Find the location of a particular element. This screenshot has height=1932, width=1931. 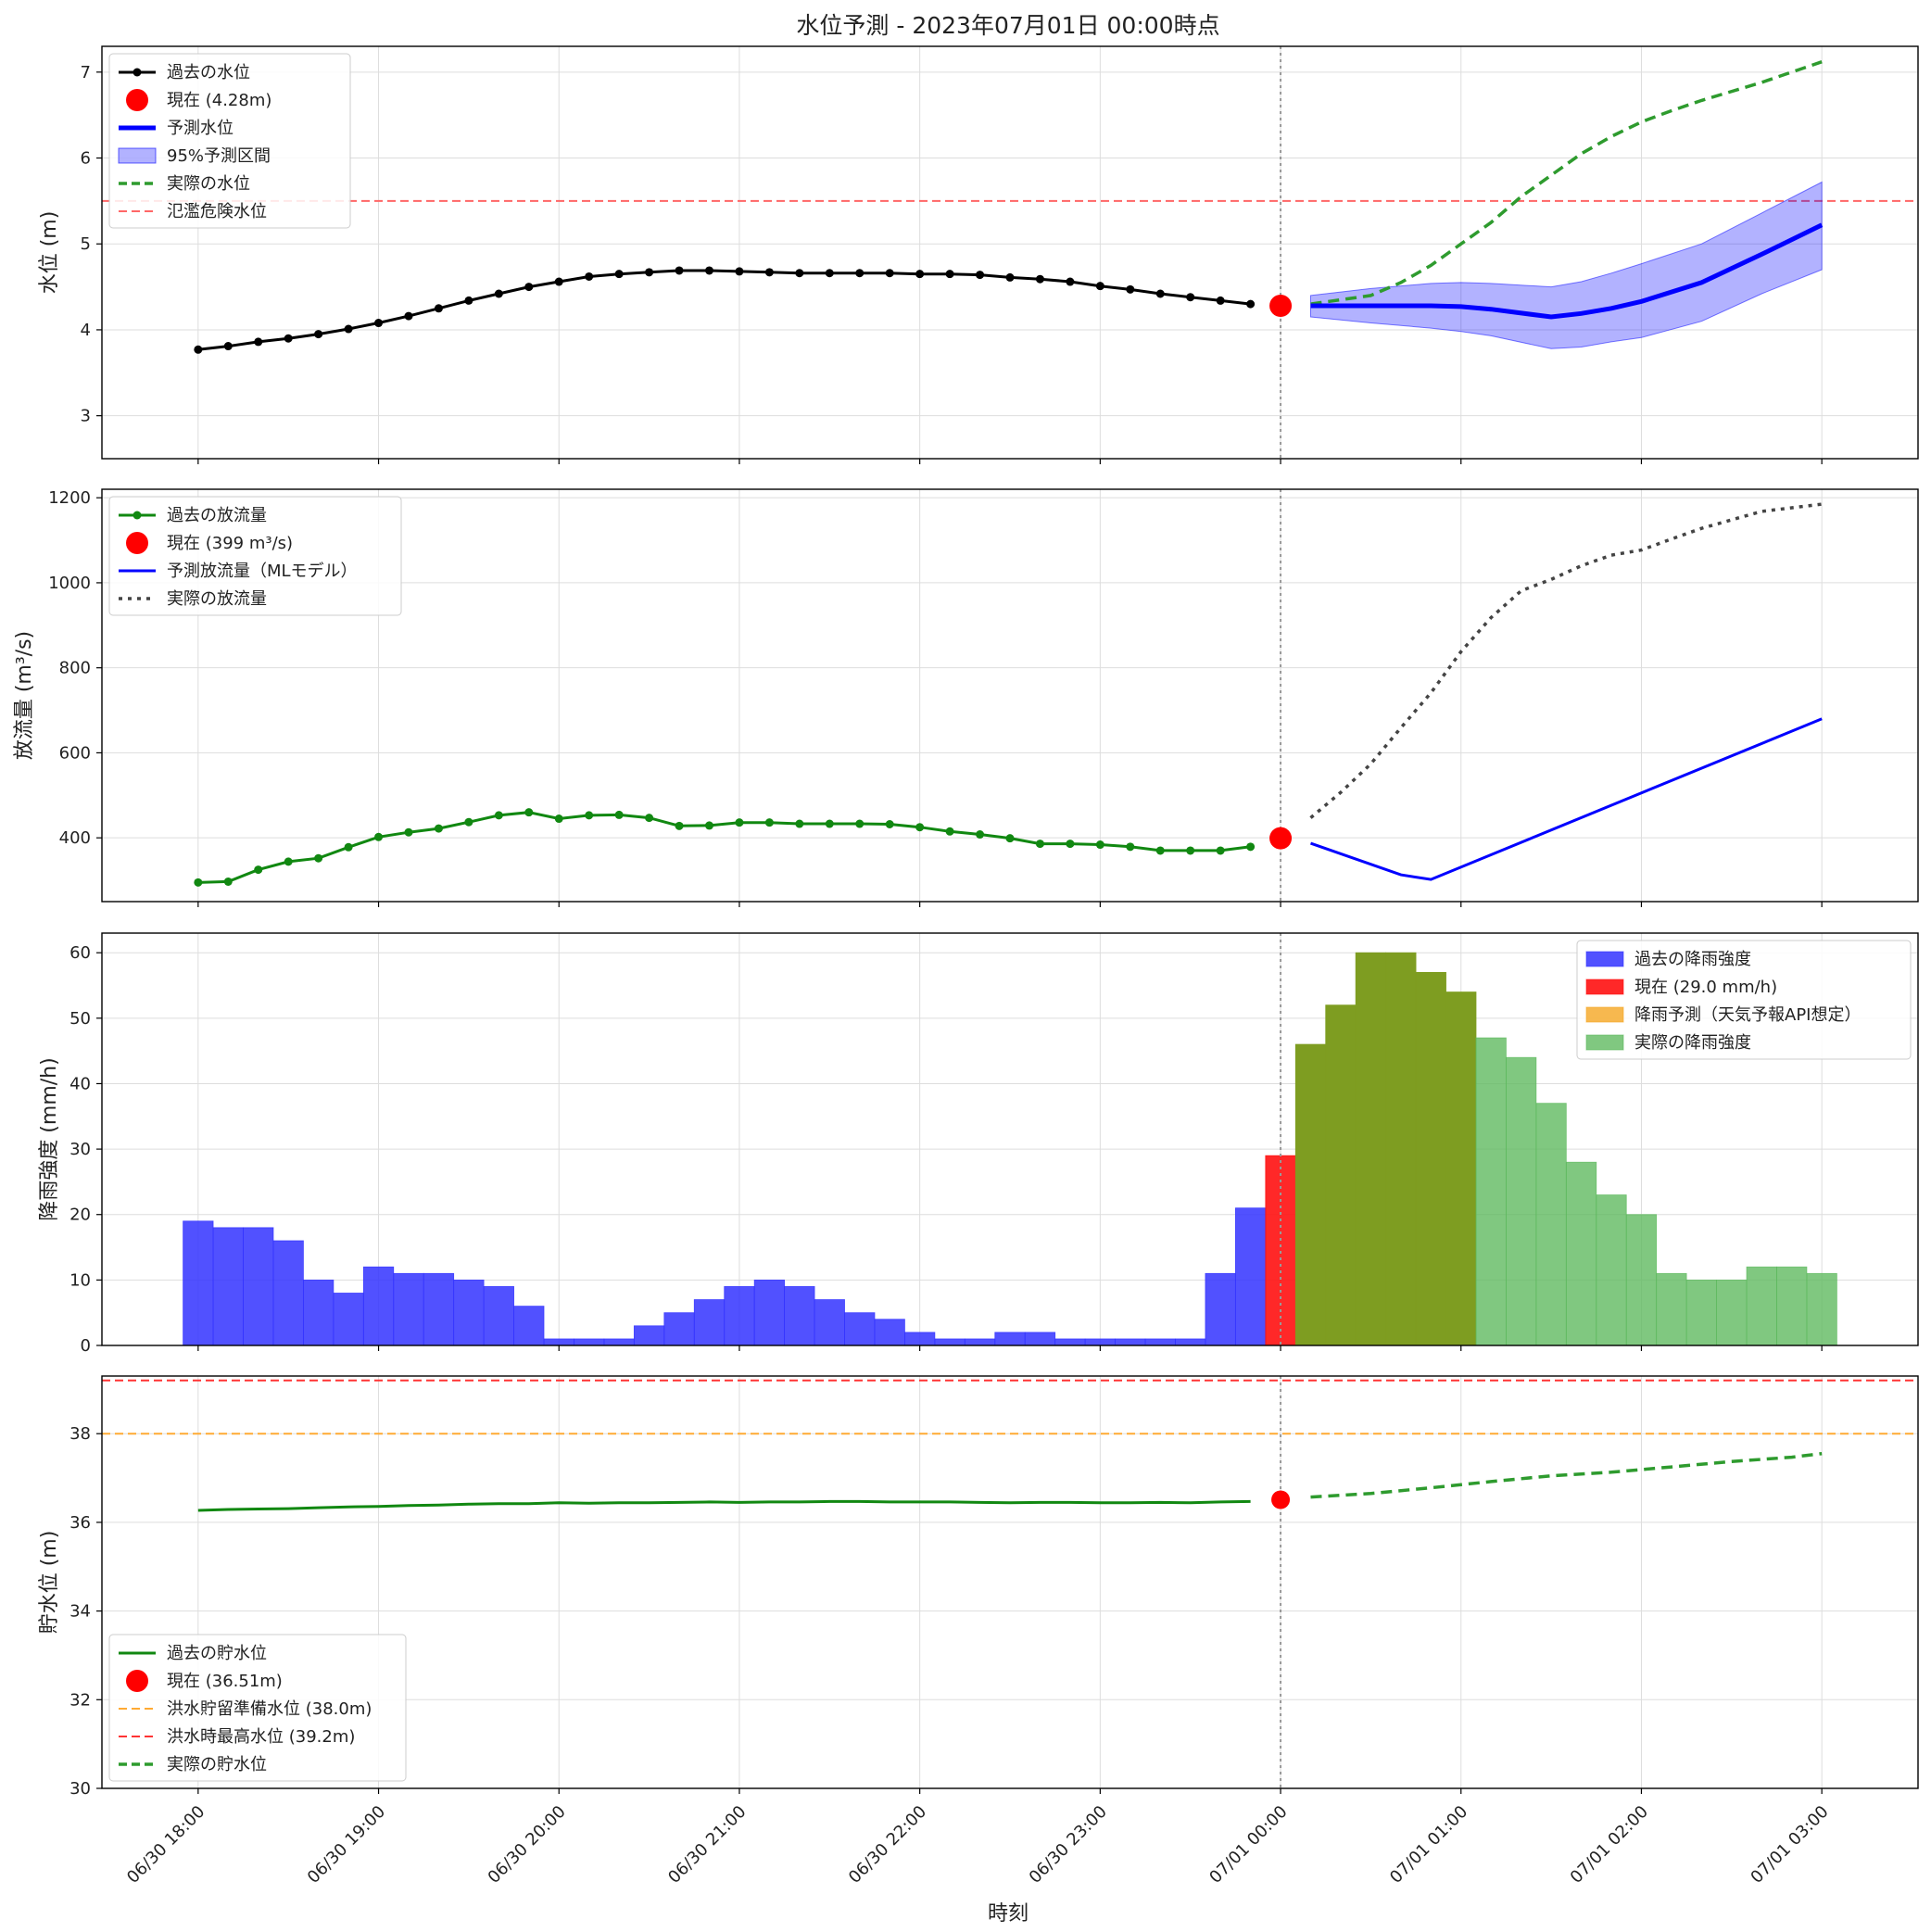

current-value-marker is located at coordinates (1281, 838).